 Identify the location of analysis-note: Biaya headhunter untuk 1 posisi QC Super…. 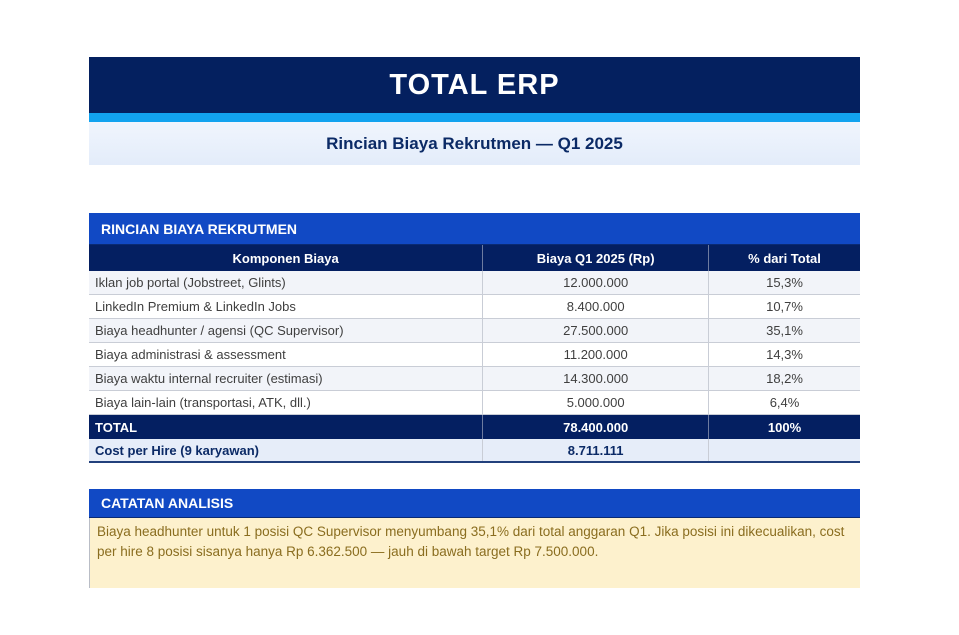
(474, 553).